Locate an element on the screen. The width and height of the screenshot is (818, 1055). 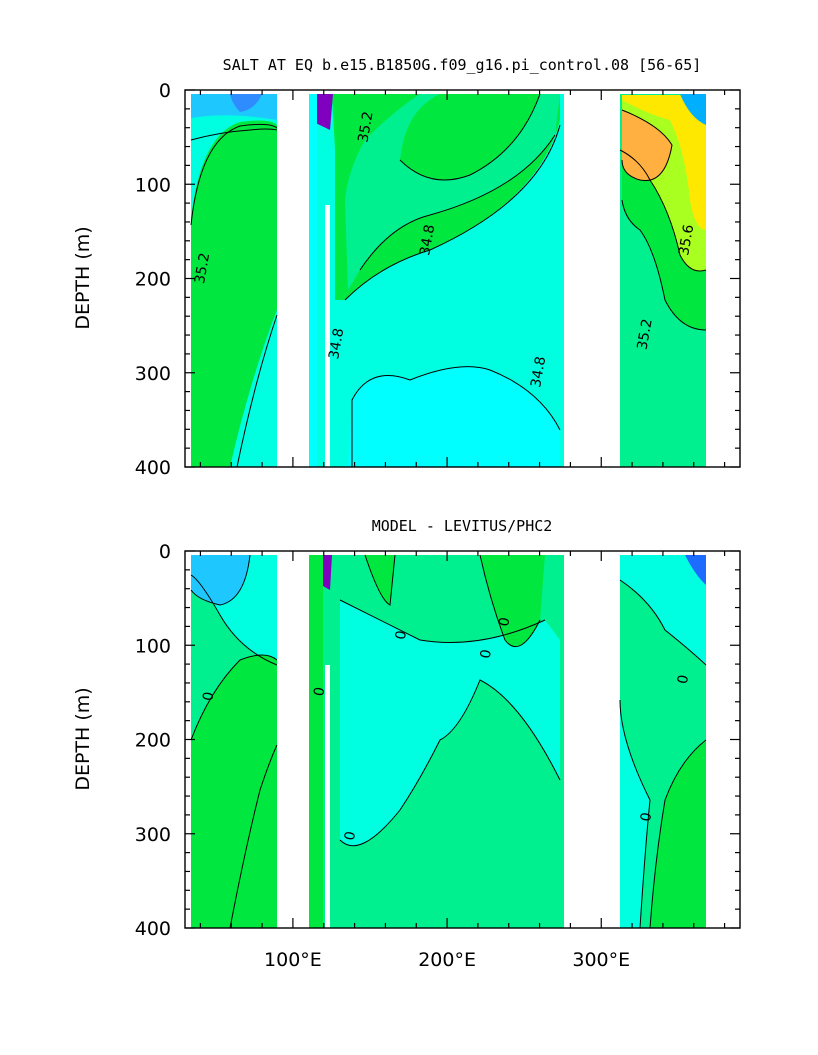
field-region-midlow-center is located at coordinates (450, 723).